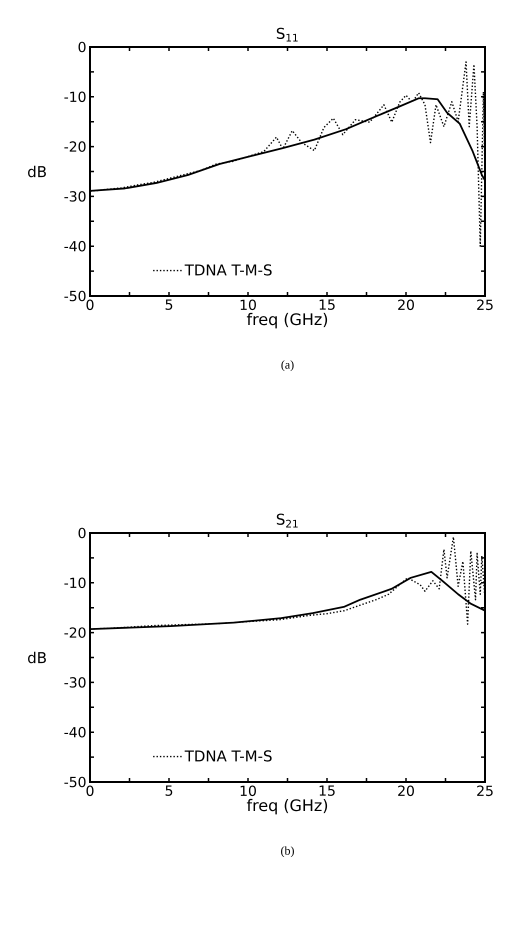 The width and height of the screenshot is (531, 945). Describe the element at coordinates (287, 366) in the screenshot. I see `text: (a)` at that location.